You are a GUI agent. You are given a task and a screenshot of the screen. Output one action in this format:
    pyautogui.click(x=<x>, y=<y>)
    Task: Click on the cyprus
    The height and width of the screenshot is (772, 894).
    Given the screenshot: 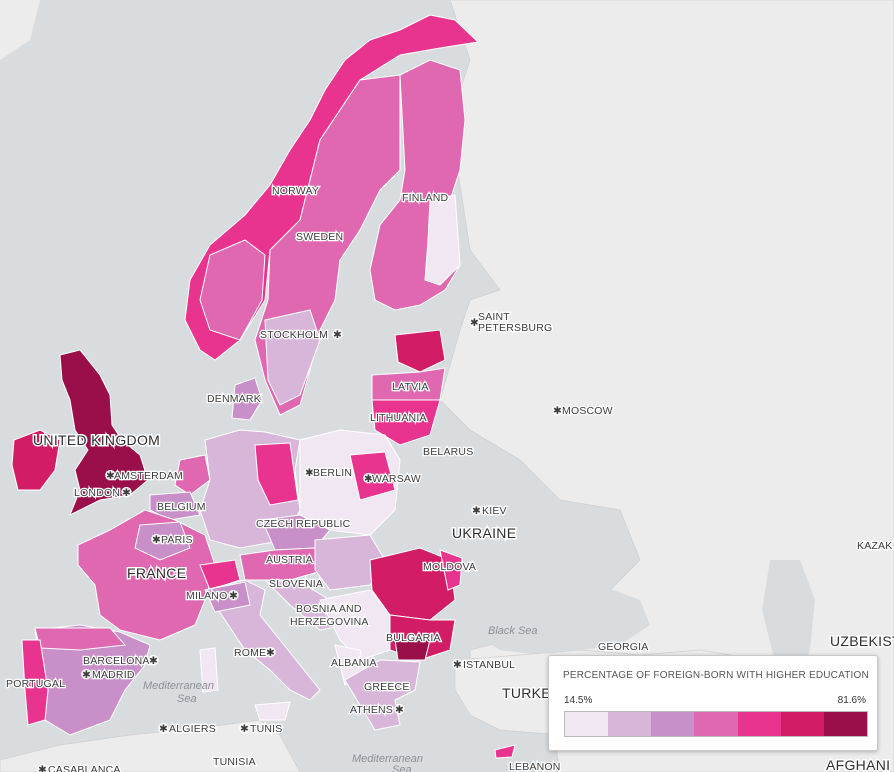 What is the action you would take?
    pyautogui.click(x=505, y=751)
    